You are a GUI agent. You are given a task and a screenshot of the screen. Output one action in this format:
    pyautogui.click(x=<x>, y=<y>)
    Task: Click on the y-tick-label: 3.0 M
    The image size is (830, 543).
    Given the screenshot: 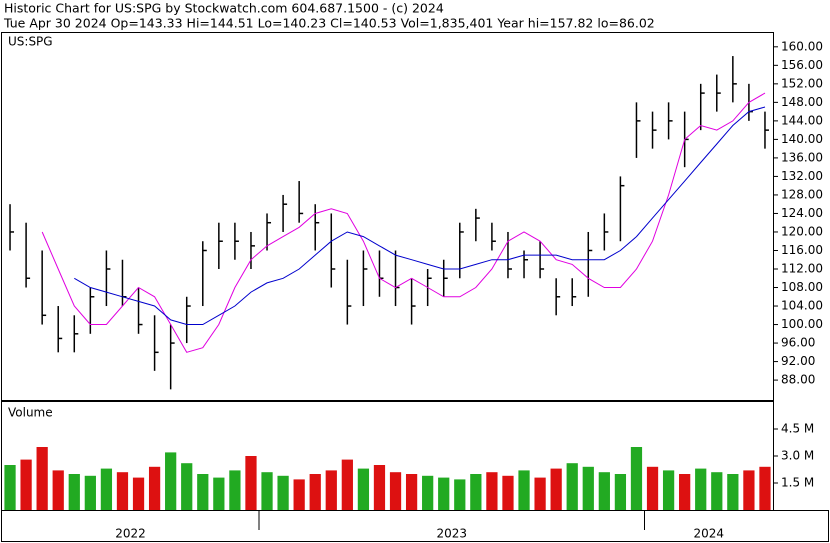 What is the action you would take?
    pyautogui.click(x=797, y=456)
    